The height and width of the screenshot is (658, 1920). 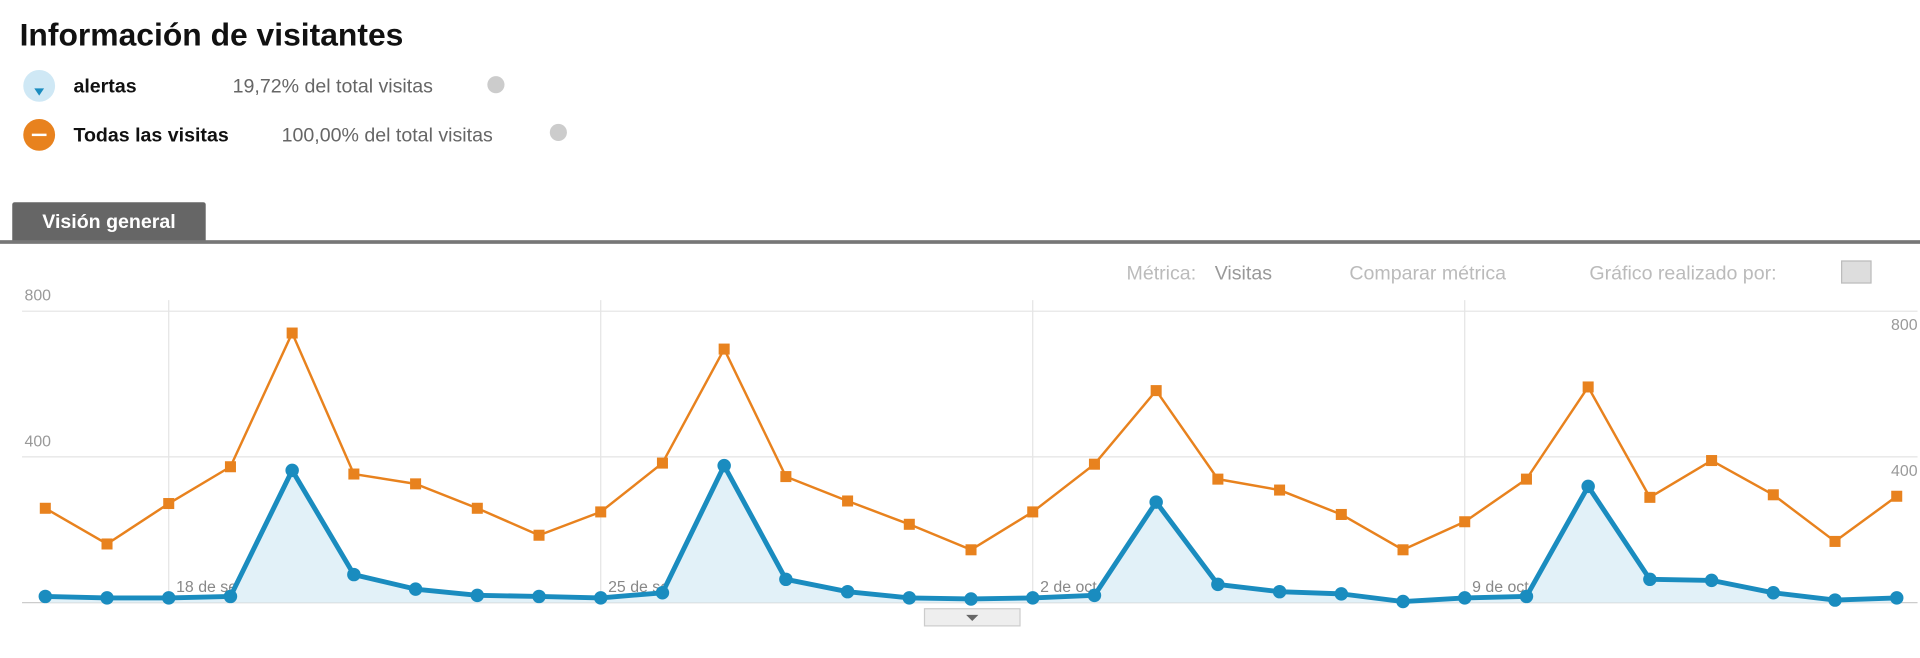 I want to click on tab-label: Visión general, so click(x=108, y=222).